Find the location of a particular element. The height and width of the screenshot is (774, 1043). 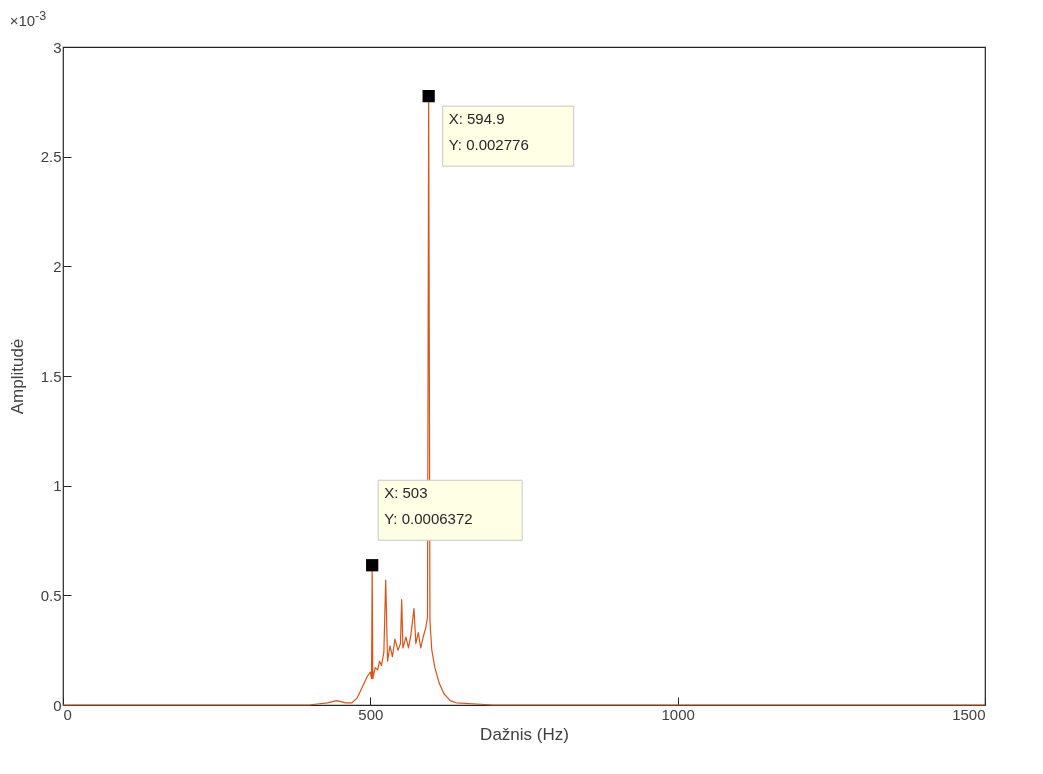

text: ×10$^{-3}$ is located at coordinates (28, 18).